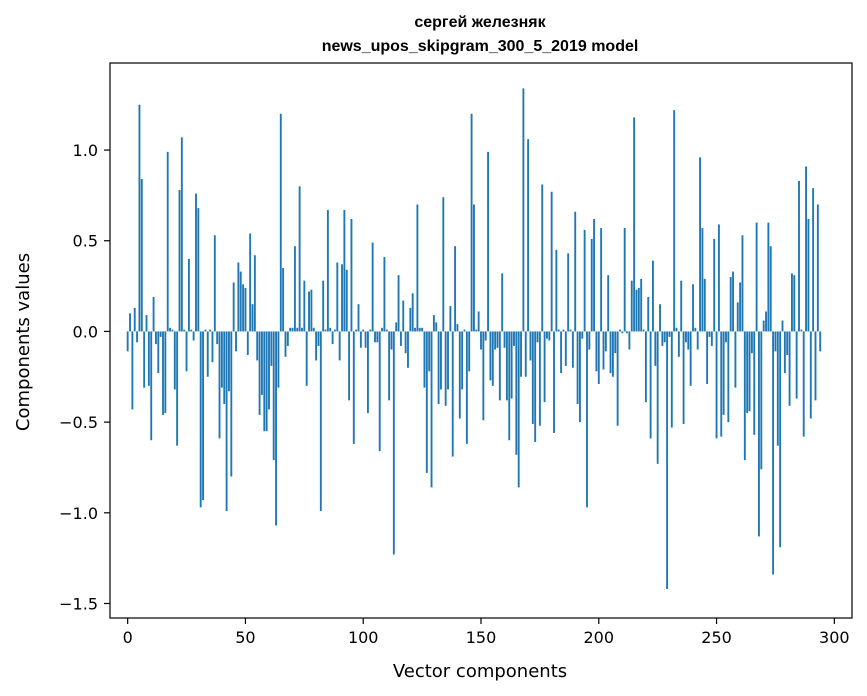 Image resolution: width=867 pixels, height=696 pixels. Describe the element at coordinates (481, 637) in the screenshot. I see `x-tick-label: 150` at that location.